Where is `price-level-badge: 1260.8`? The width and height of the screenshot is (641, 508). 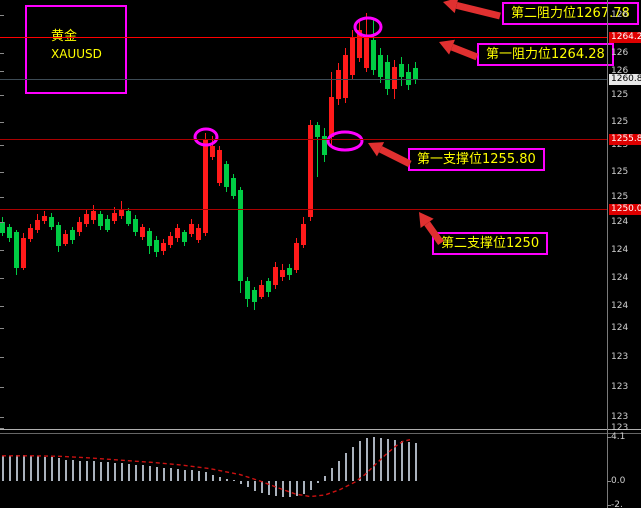 price-level-badge: 1260.8 is located at coordinates (625, 79).